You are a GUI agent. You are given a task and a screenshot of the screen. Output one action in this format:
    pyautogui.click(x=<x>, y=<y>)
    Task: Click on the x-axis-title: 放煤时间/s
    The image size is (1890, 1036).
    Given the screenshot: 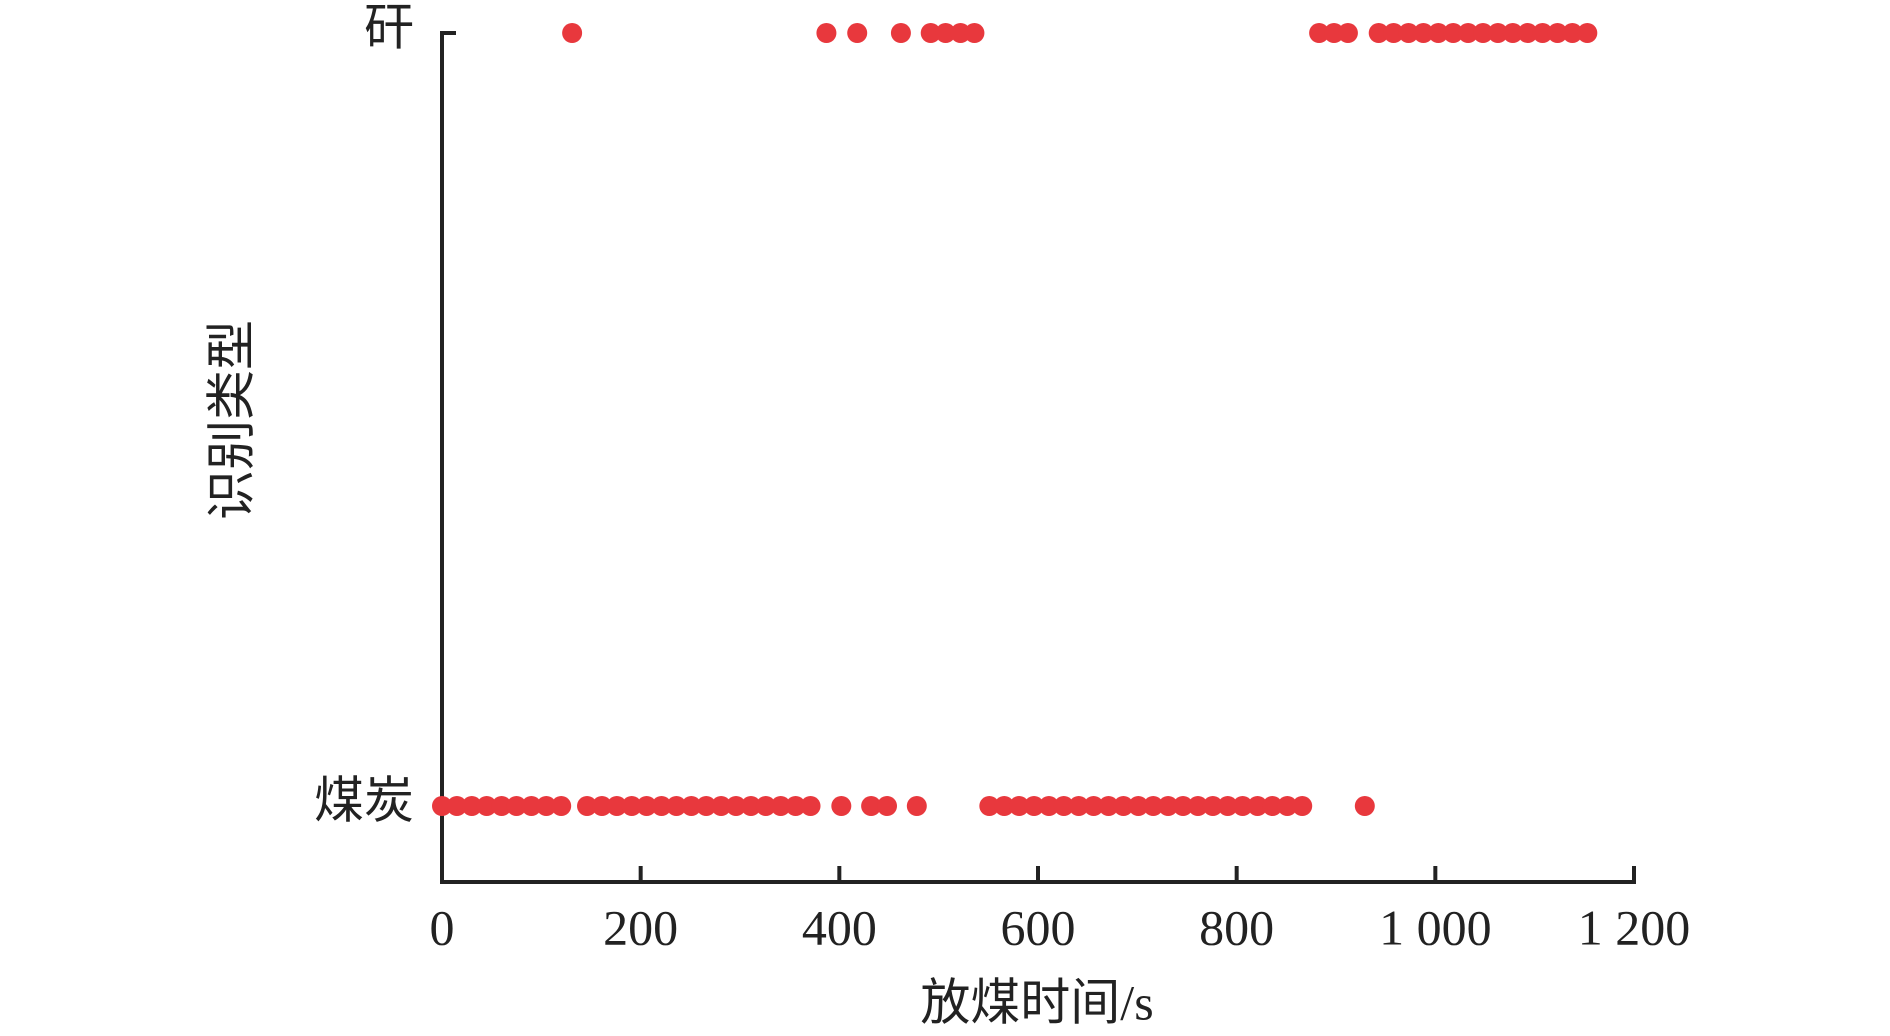 What is the action you would take?
    pyautogui.click(x=1036, y=1002)
    